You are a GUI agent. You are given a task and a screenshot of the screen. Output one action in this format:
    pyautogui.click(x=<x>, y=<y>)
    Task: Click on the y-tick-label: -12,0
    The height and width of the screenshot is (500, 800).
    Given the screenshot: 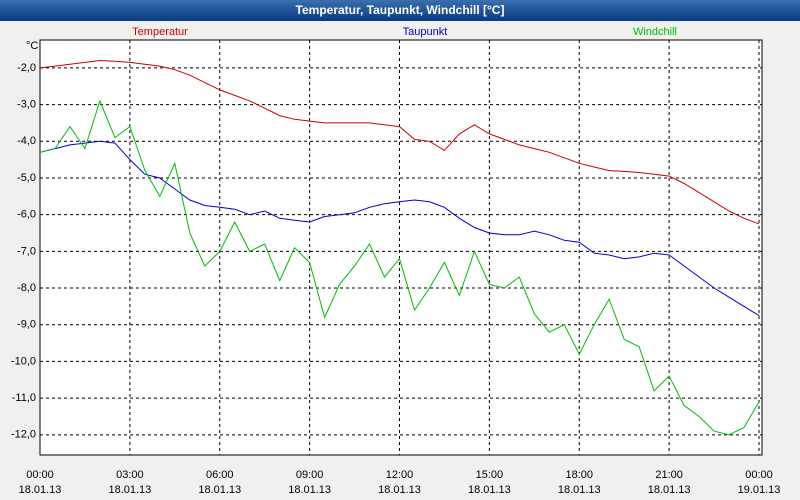 What is the action you would take?
    pyautogui.click(x=23, y=435)
    